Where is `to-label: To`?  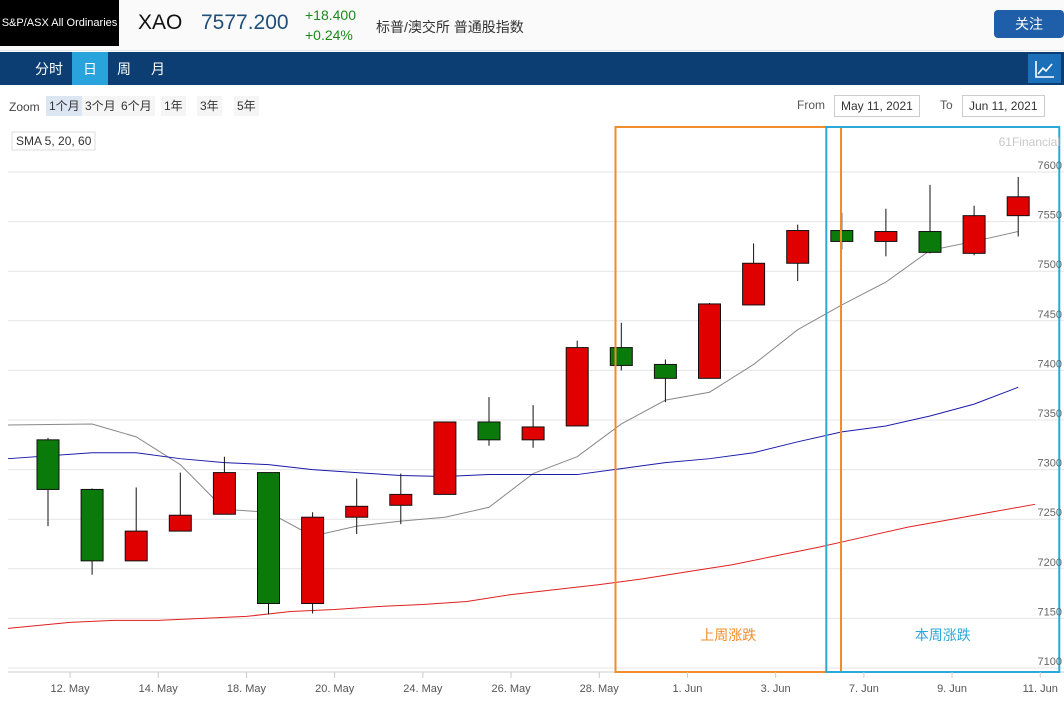
to-label: To is located at coordinates (946, 105).